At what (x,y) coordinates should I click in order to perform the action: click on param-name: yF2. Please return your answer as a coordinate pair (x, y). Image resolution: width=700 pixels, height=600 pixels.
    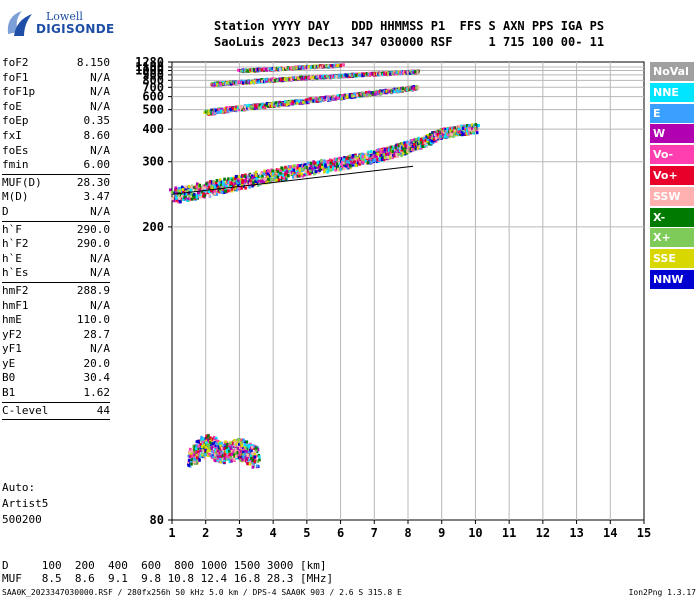
    Looking at the image, I should click on (12, 334).